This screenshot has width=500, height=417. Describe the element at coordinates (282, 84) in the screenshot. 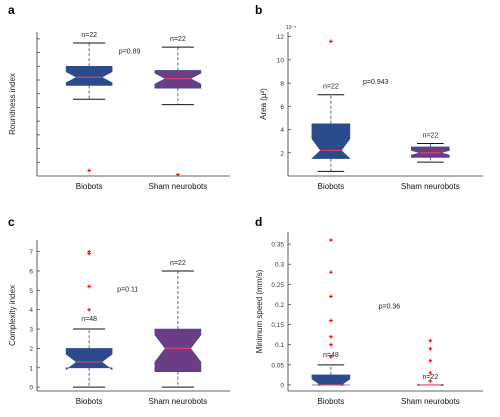

I see `y-tick-label: 8` at that location.